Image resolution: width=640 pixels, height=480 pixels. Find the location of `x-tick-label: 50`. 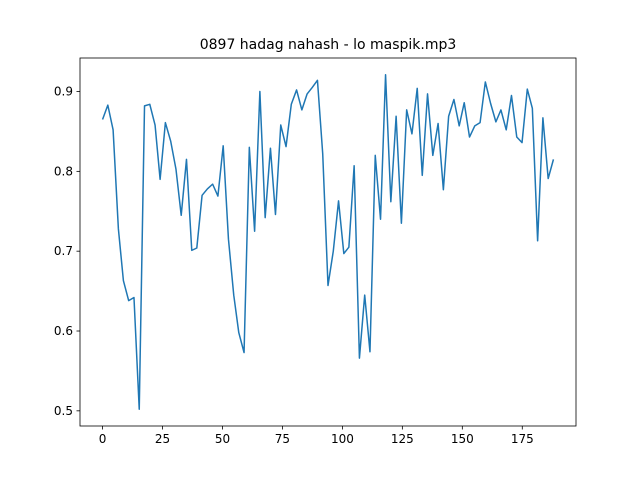

x-tick-label: 50 is located at coordinates (222, 439).